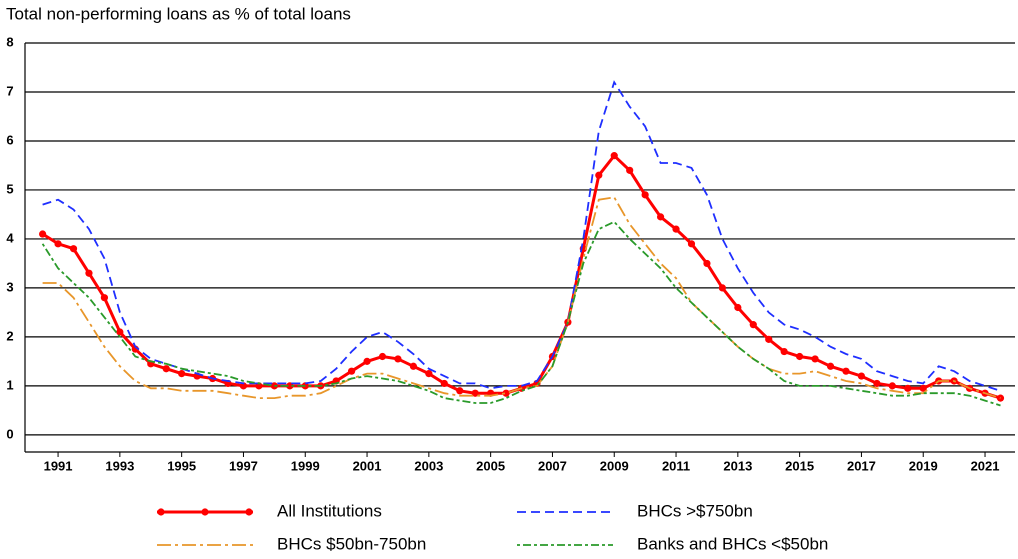  Describe the element at coordinates (732, 543) in the screenshot. I see `legend-label: Banks and BHCs <$50bn` at that location.